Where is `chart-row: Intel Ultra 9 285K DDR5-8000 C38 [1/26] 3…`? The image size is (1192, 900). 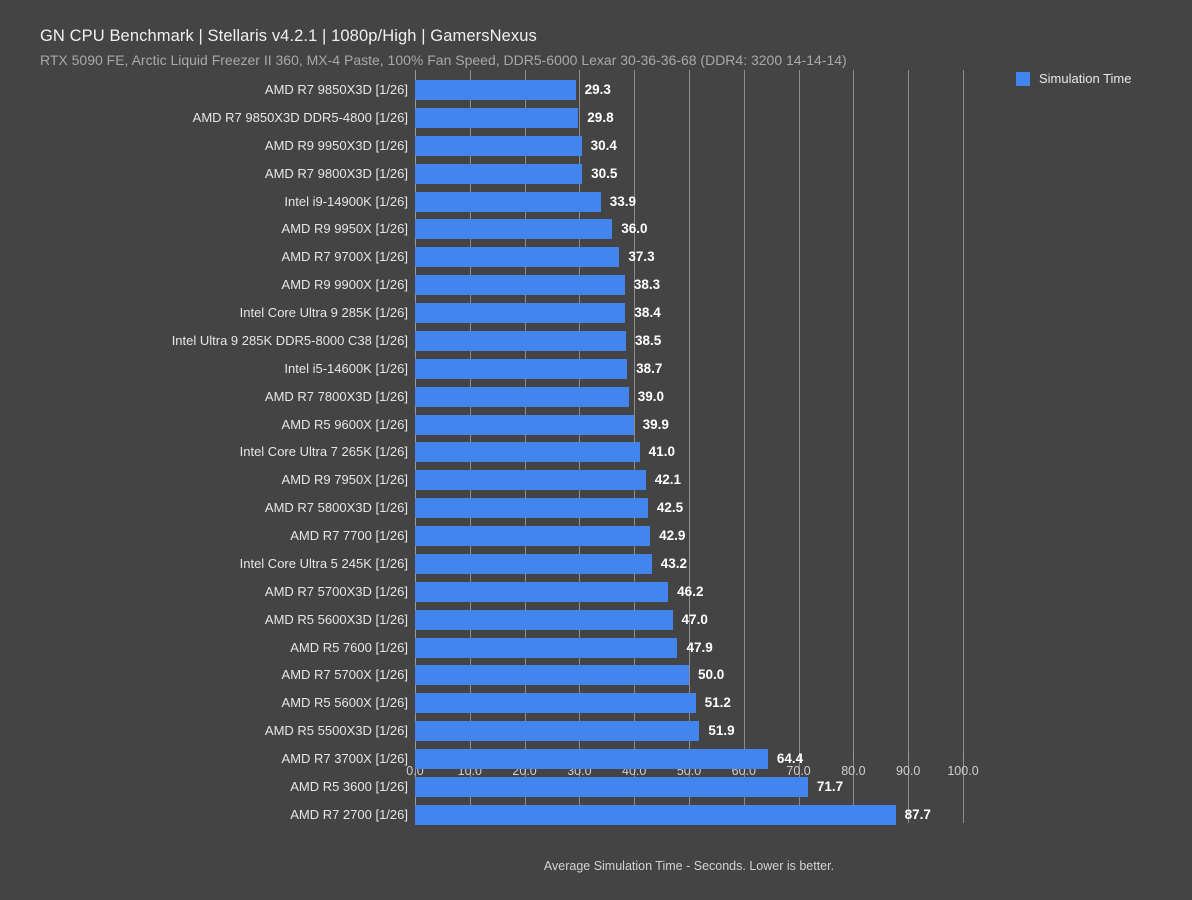 chart-row: Intel Ultra 9 285K DDR5-8000 C38 [1/26] 3… is located at coordinates (596, 340).